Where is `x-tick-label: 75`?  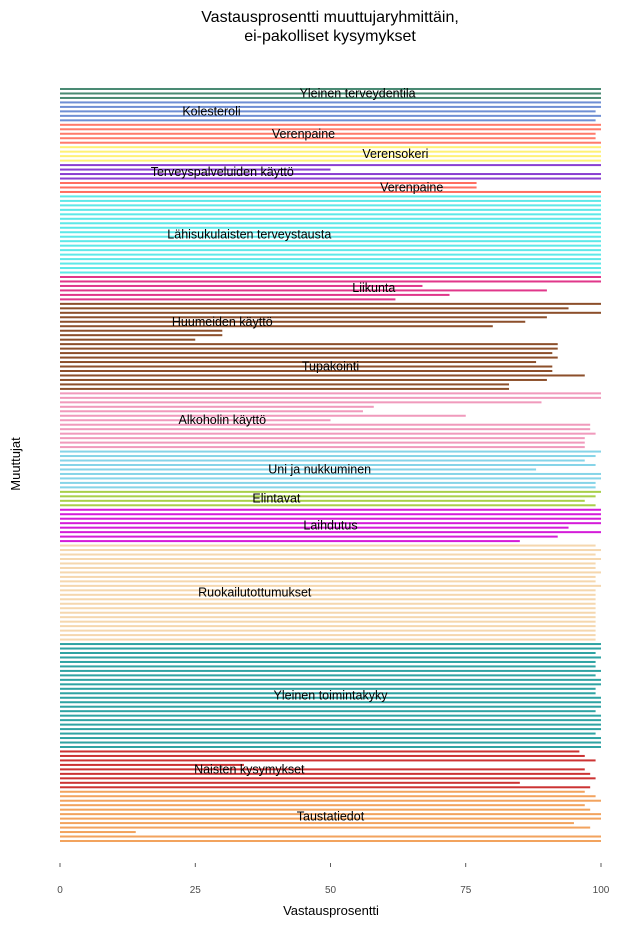 x-tick-label: 75 is located at coordinates (466, 890).